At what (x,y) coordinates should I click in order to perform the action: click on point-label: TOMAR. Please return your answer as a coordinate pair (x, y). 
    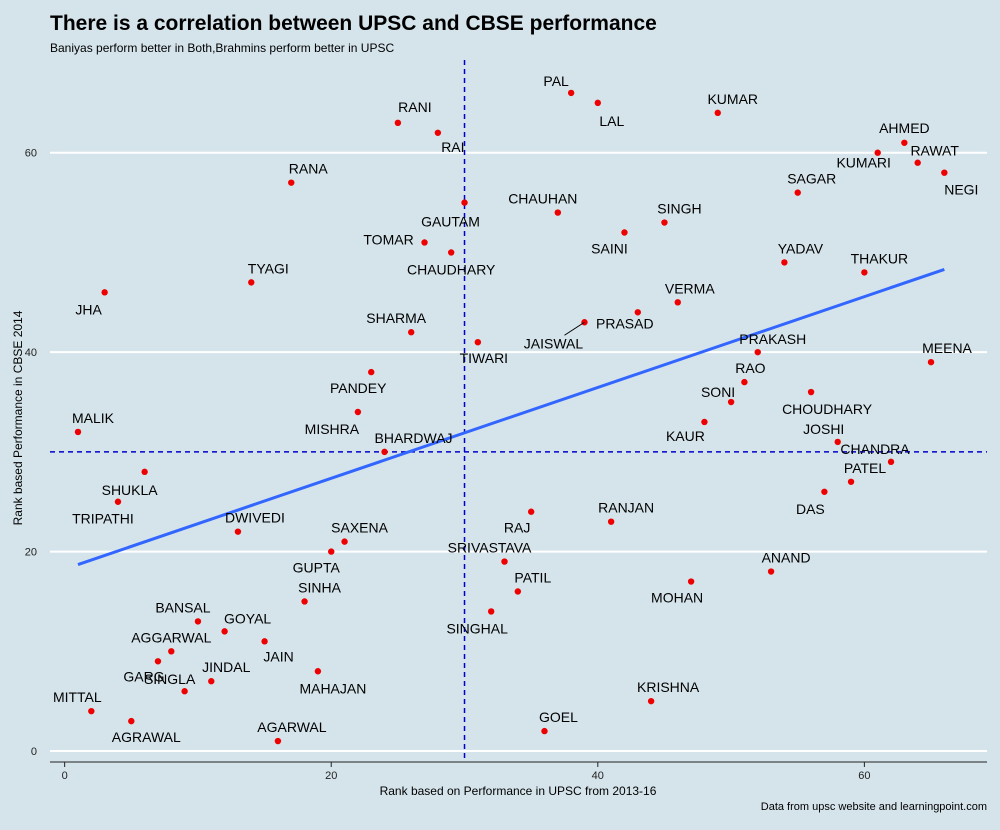
    Looking at the image, I should click on (388, 239).